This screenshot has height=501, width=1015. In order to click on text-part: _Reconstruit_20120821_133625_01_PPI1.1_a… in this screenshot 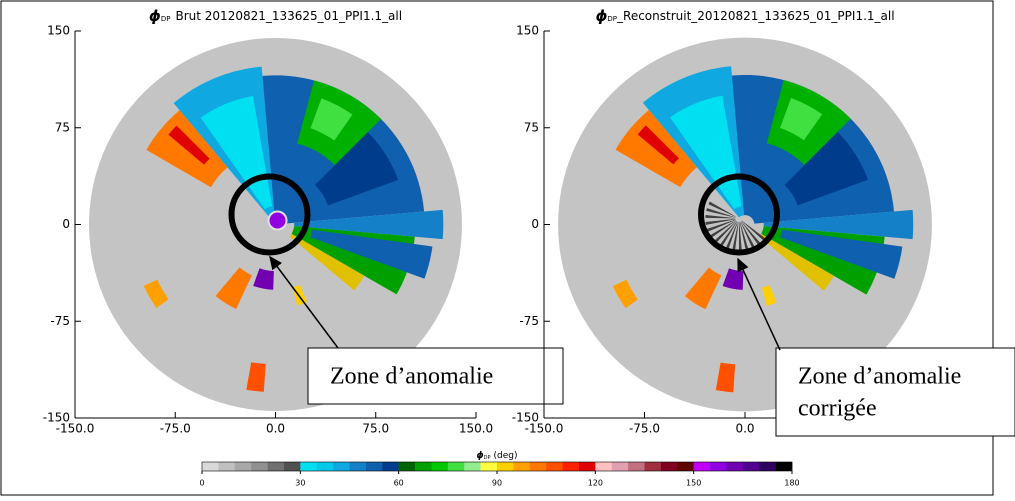, I will do `click(755, 16)`.